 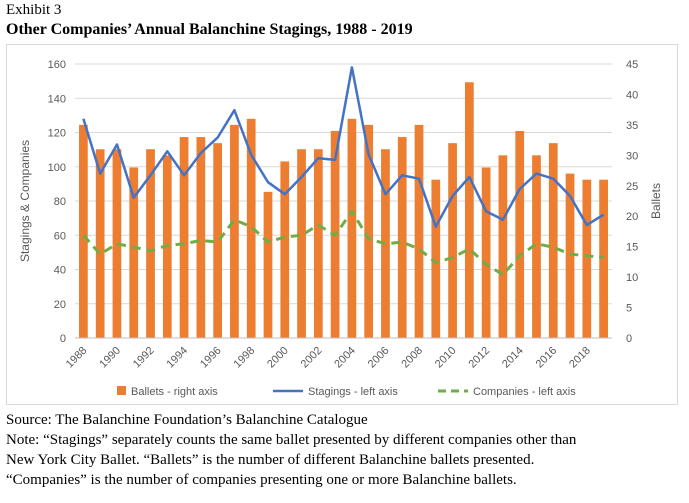 What do you see at coordinates (60, 271) in the screenshot?
I see `y-tick-label: 40` at bounding box center [60, 271].